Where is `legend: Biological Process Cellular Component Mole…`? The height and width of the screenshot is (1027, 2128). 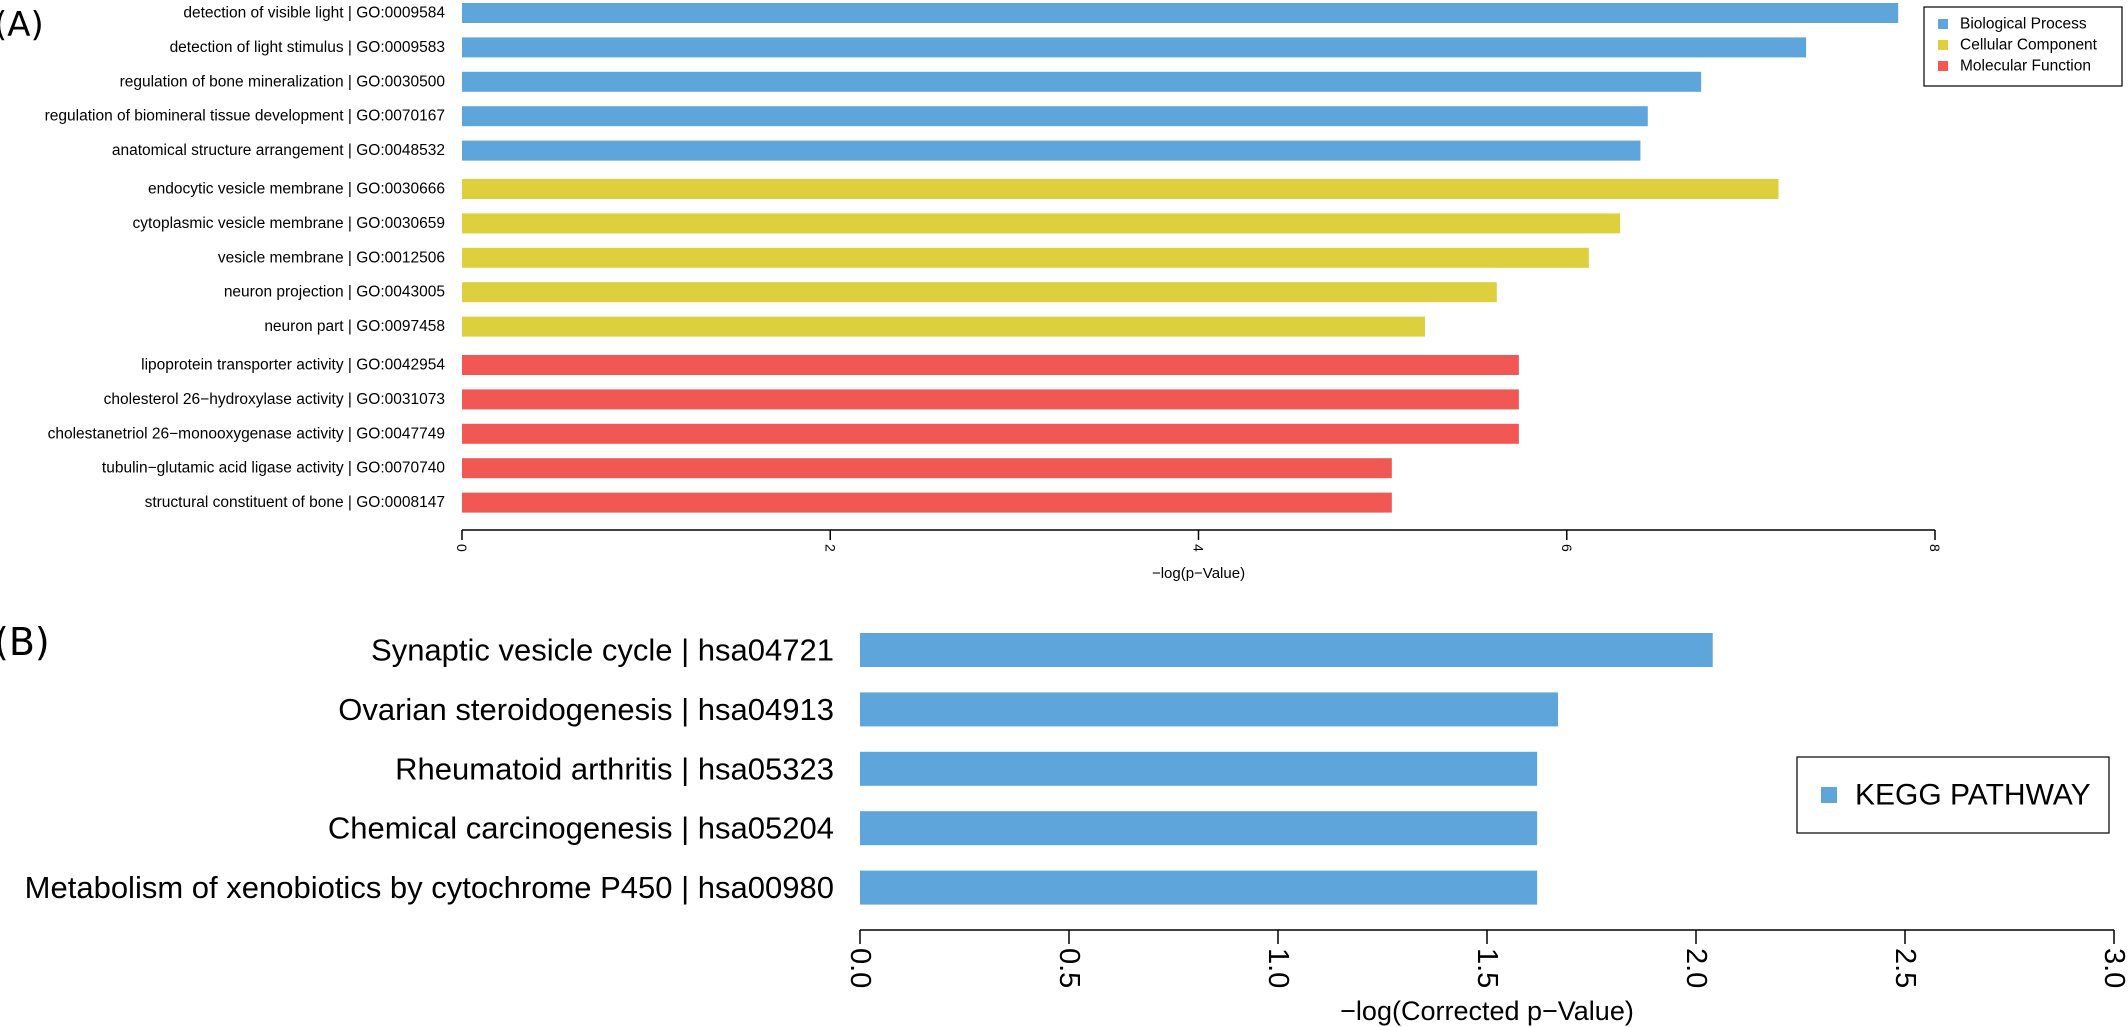
legend: Biological Process Cellular Component Mole… is located at coordinates (2023, 46).